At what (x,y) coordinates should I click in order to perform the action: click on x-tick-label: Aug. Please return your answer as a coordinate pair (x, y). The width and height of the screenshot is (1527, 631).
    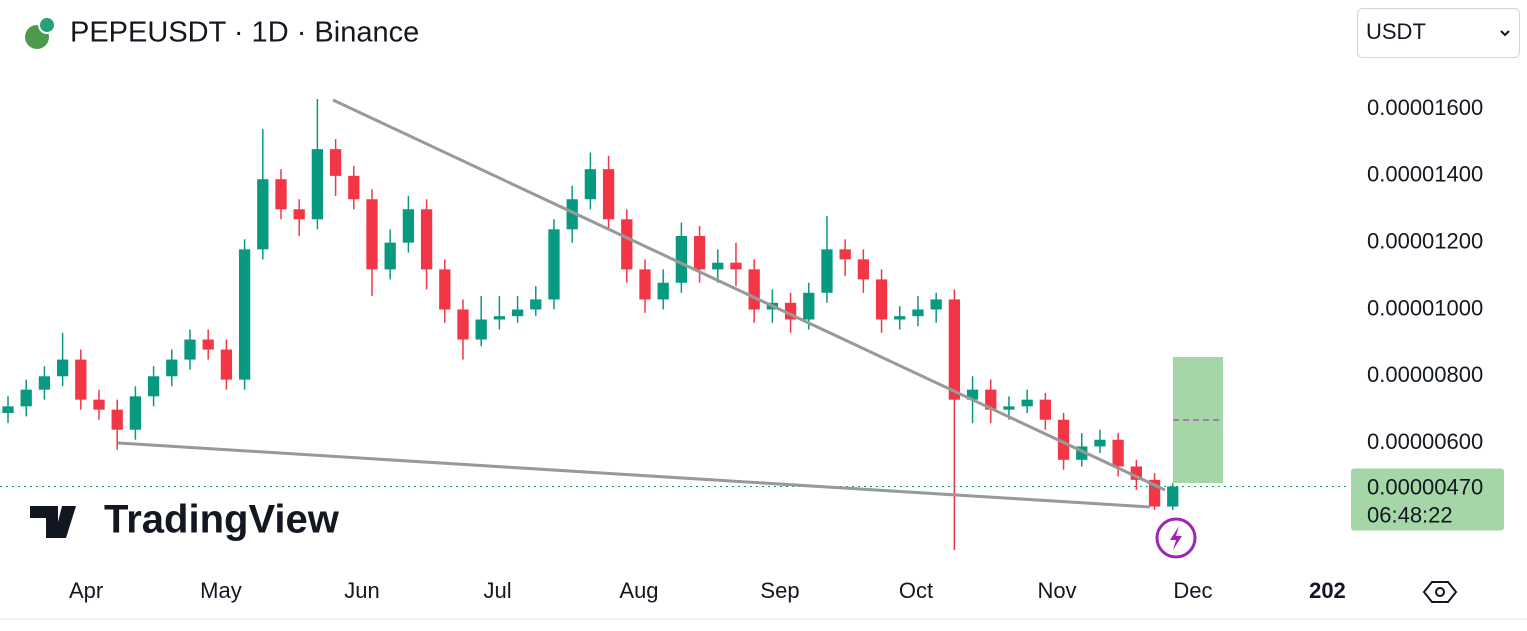
    Looking at the image, I should click on (638, 590).